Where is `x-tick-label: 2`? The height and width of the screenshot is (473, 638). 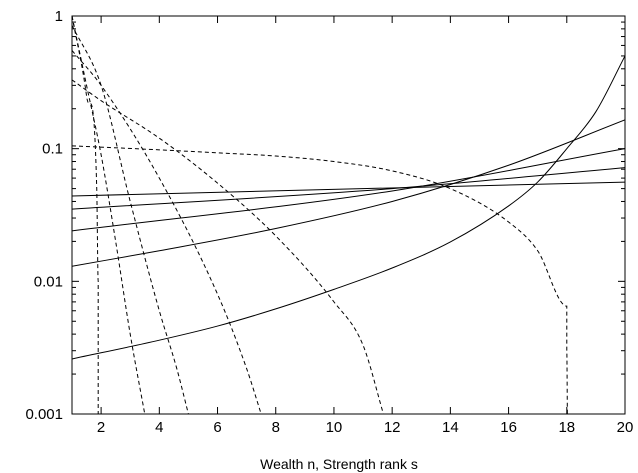
x-tick-label: 2 is located at coordinates (101, 427).